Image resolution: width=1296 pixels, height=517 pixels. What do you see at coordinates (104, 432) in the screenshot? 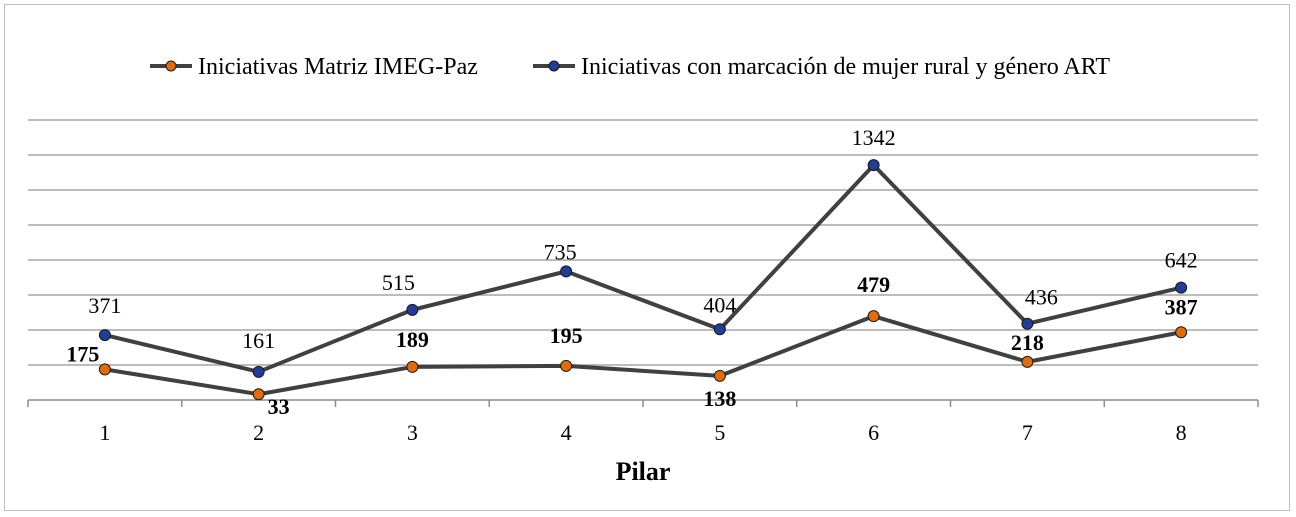
I see `x-tick-label: 1` at bounding box center [104, 432].